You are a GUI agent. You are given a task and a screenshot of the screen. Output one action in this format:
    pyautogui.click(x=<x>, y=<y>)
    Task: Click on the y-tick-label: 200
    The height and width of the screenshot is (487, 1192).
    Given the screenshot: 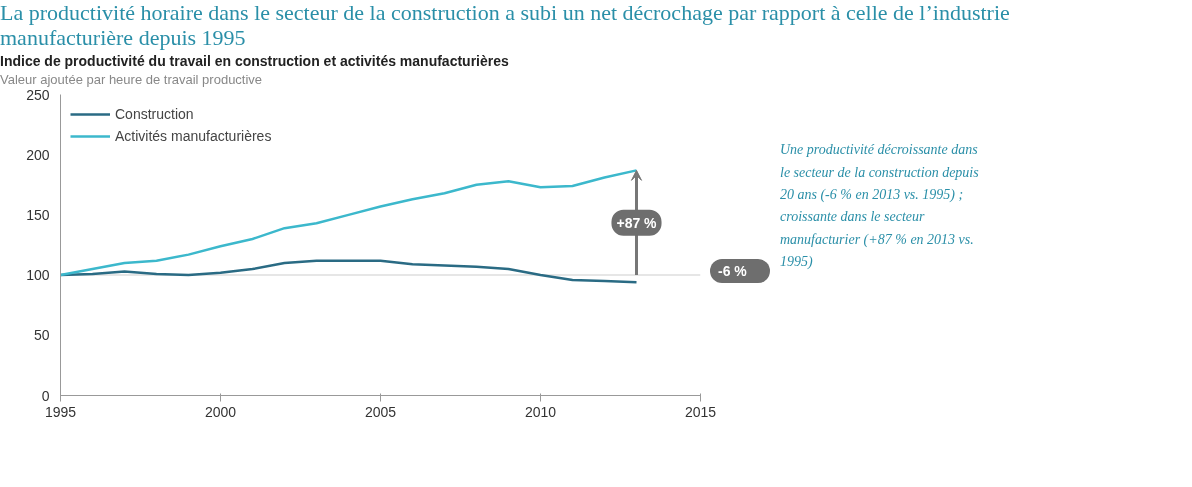 What is the action you would take?
    pyautogui.click(x=38, y=154)
    